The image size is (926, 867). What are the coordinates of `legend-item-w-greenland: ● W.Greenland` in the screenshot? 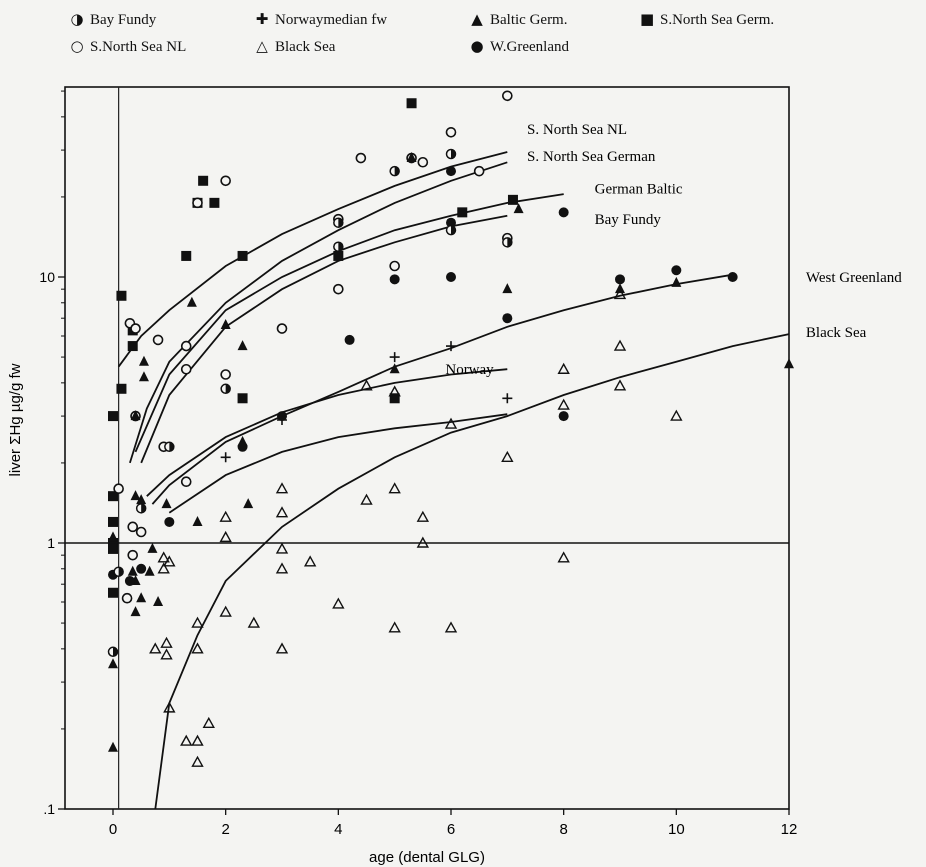 It's located at (519, 46).